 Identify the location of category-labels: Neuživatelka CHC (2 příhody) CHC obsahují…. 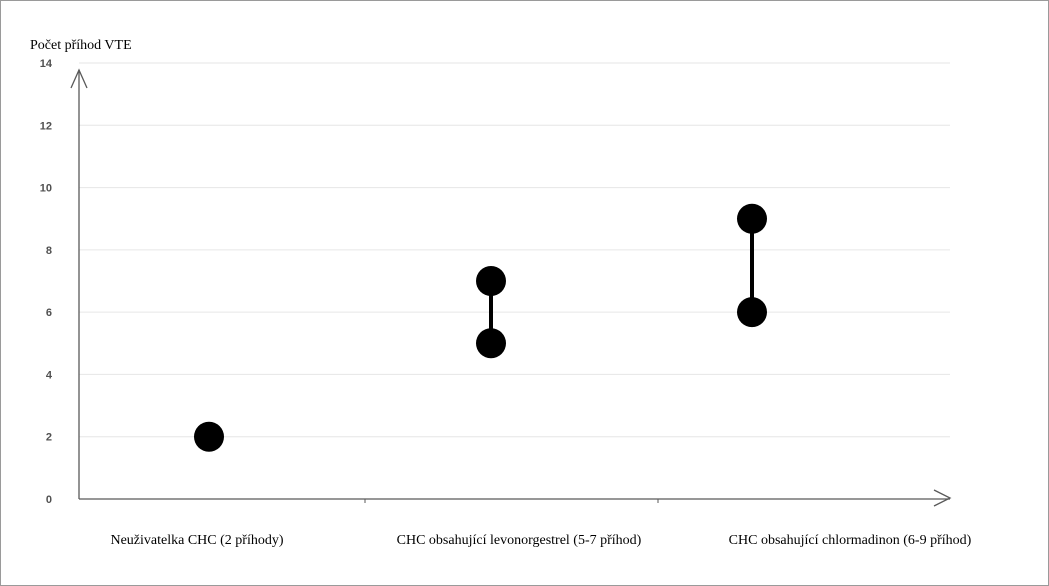
(540, 540).